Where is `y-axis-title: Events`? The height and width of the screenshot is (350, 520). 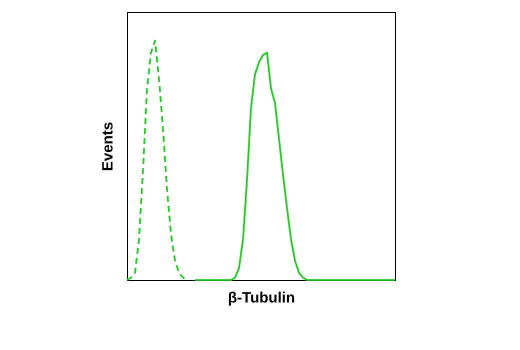 y-axis-title: Events is located at coordinates (108, 147).